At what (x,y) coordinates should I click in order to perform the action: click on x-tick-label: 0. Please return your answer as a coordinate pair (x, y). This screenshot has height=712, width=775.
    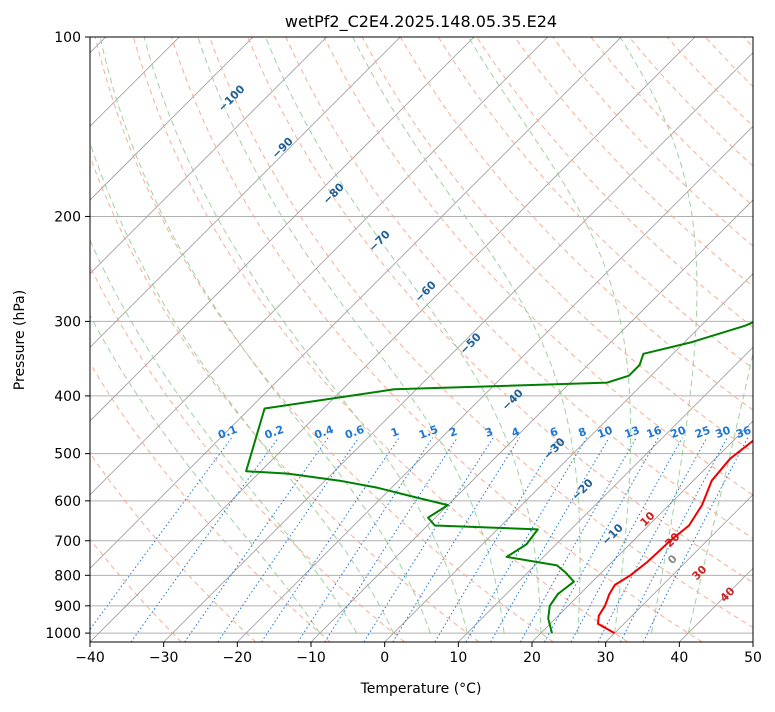
    Looking at the image, I should click on (384, 658).